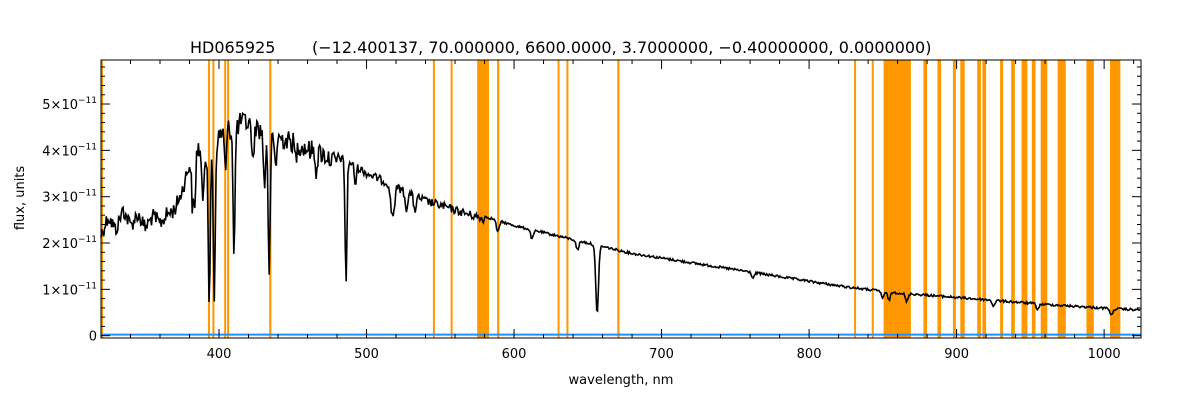 This screenshot has height=400, width=1200. What do you see at coordinates (661, 354) in the screenshot?
I see `x-tick-label: 700` at bounding box center [661, 354].